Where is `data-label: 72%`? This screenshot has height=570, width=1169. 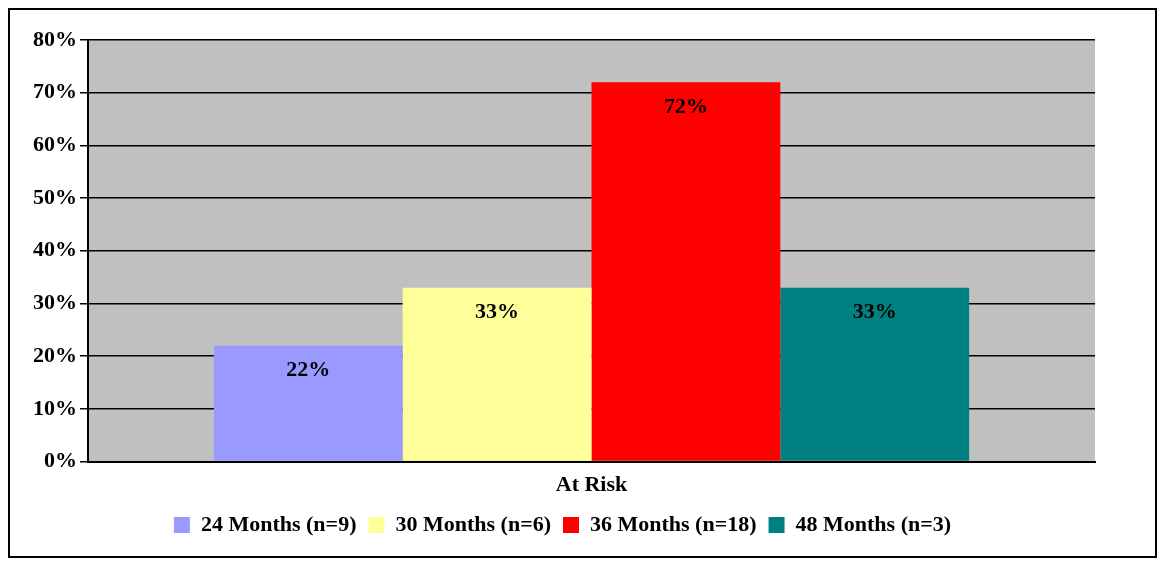
data-label: 72% is located at coordinates (685, 105).